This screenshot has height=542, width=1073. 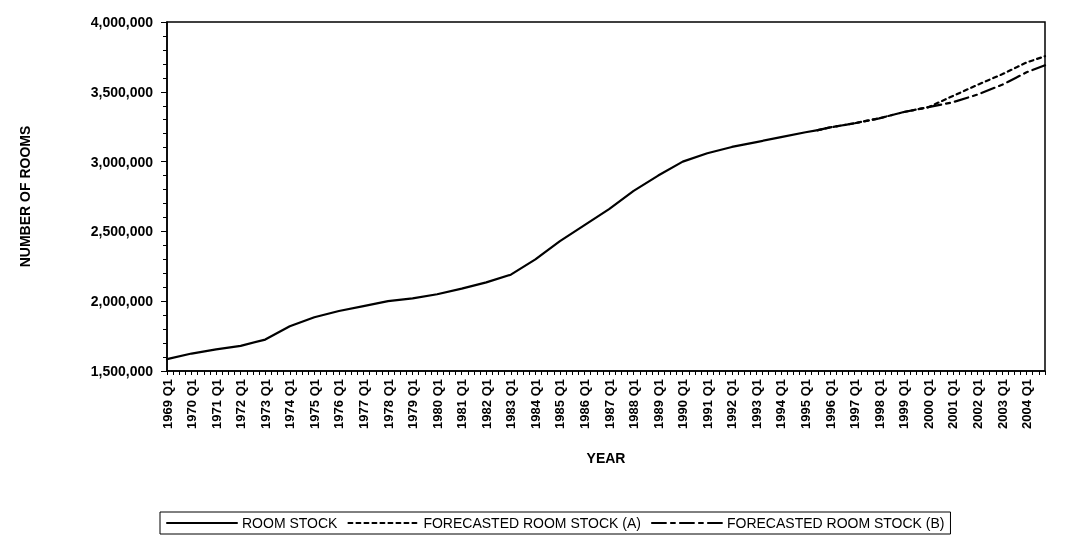 I want to click on legend-label: FORECASTED ROOM STOCK (B), so click(x=835, y=523).